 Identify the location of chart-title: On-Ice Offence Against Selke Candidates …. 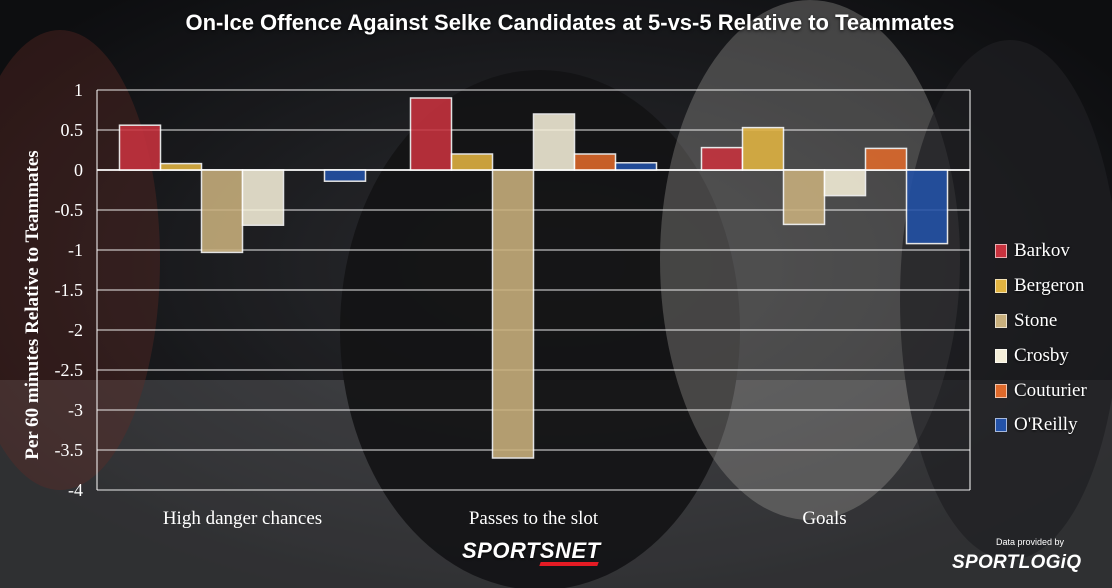
(570, 22).